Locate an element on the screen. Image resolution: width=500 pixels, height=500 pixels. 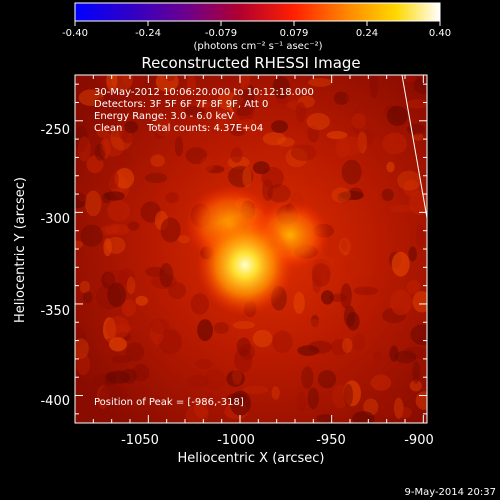
energy-range-text: Energy Range: 3.0 - 6.0 keV is located at coordinates (164, 116).